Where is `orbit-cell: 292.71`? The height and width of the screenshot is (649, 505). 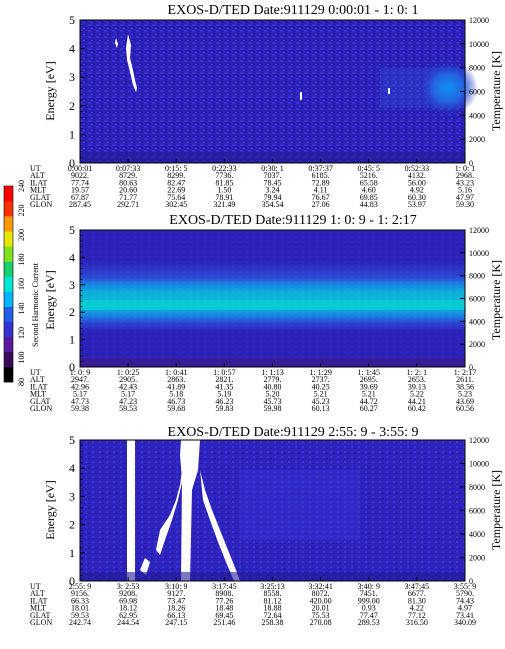 orbit-cell: 292.71 is located at coordinates (128, 204).